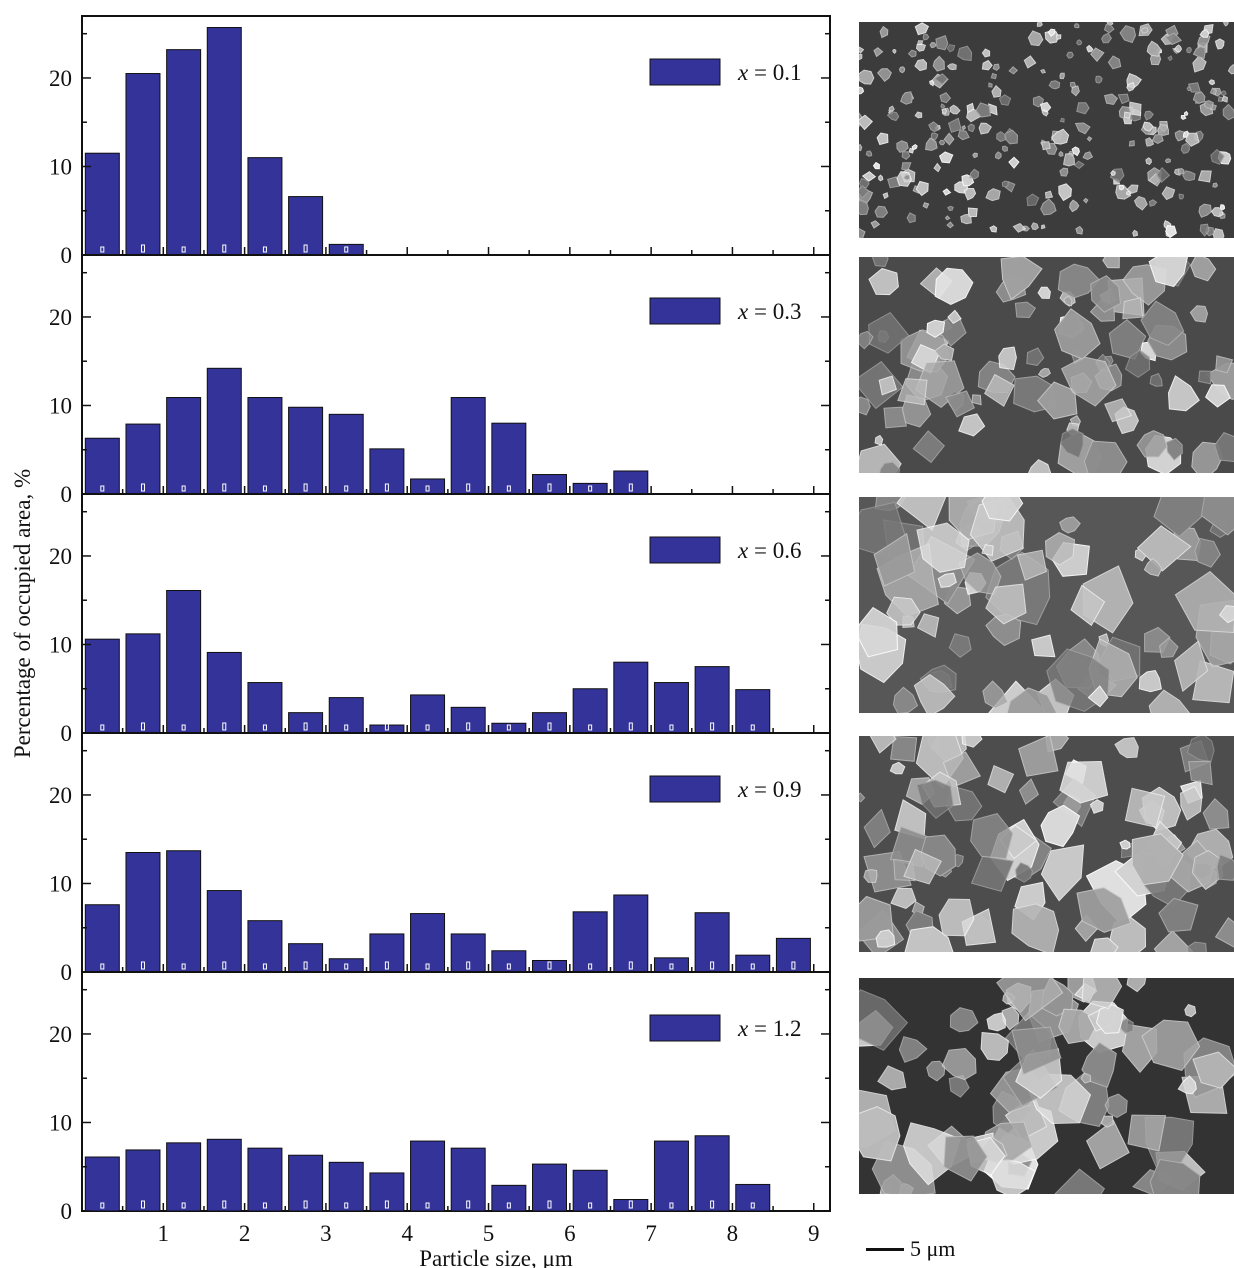  I want to click on x-axis-title: Particle size, μm, so click(496, 1257).